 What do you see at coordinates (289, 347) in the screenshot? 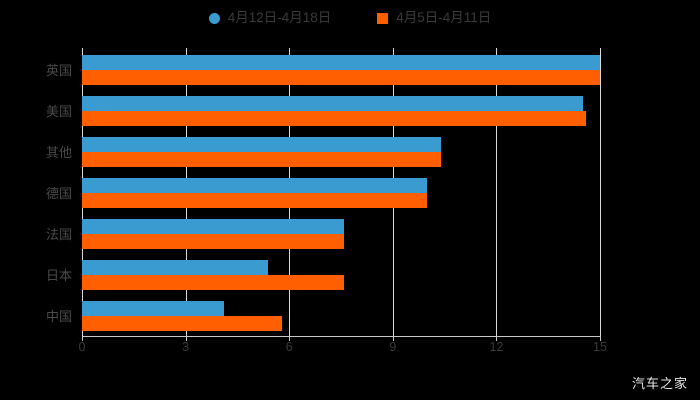
I see `x-axis-tick-label: 6` at bounding box center [289, 347].